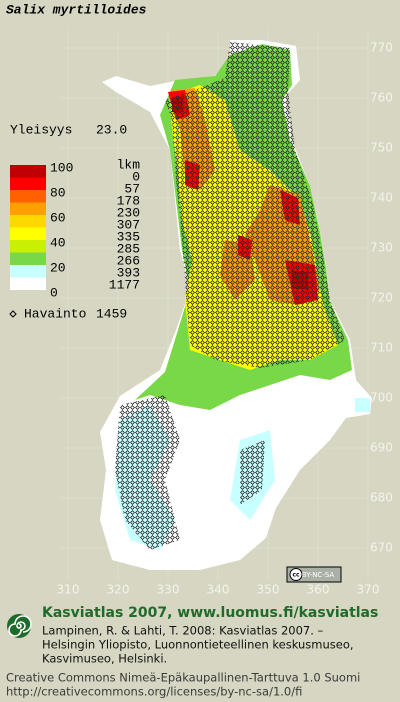 The width and height of the screenshot is (400, 702). Describe the element at coordinates (368, 590) in the screenshot. I see `x-tick-label: 370` at that location.